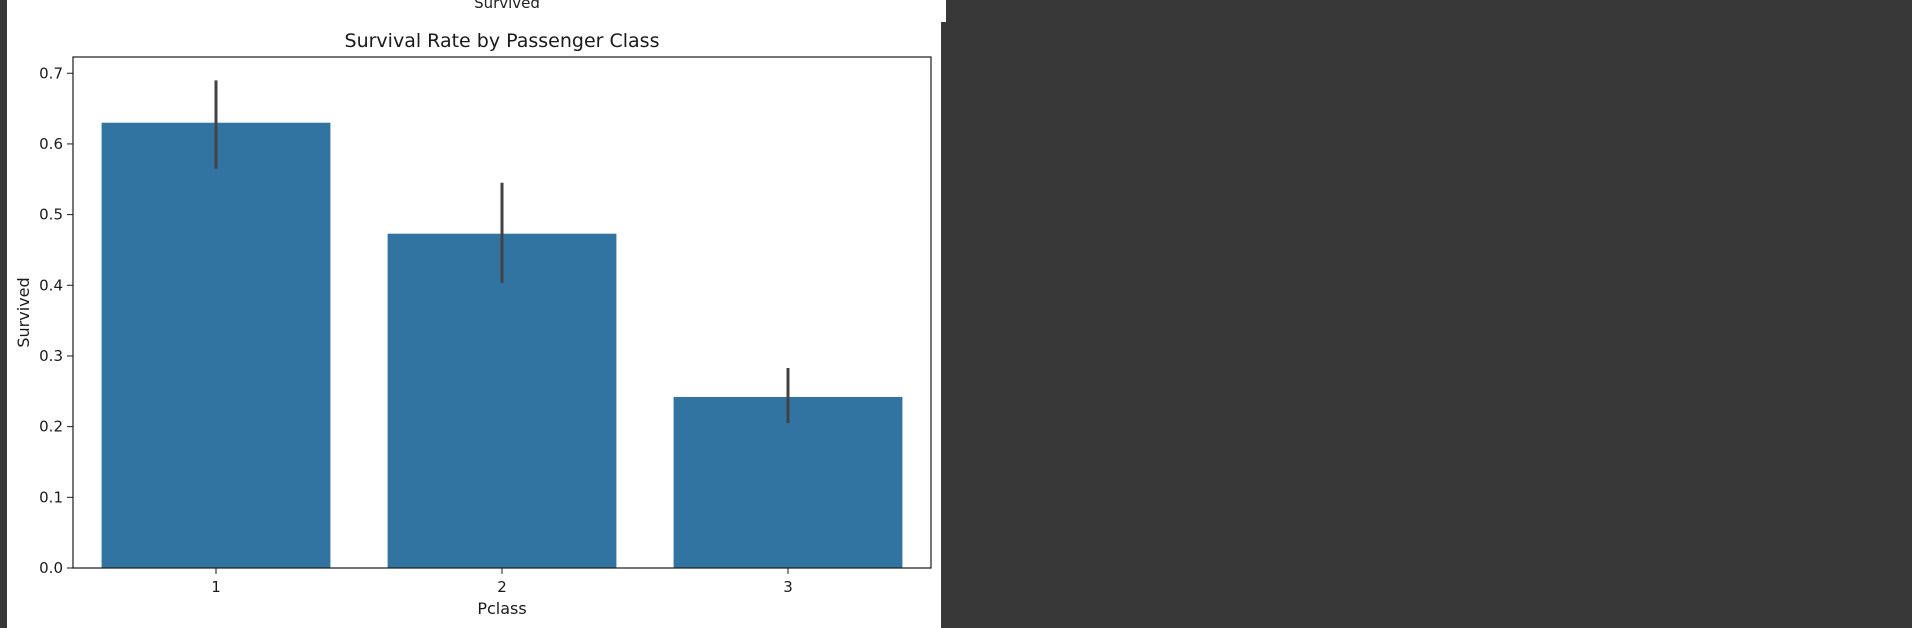  I want to click on y-tick-label: 0.5, so click(51, 215).